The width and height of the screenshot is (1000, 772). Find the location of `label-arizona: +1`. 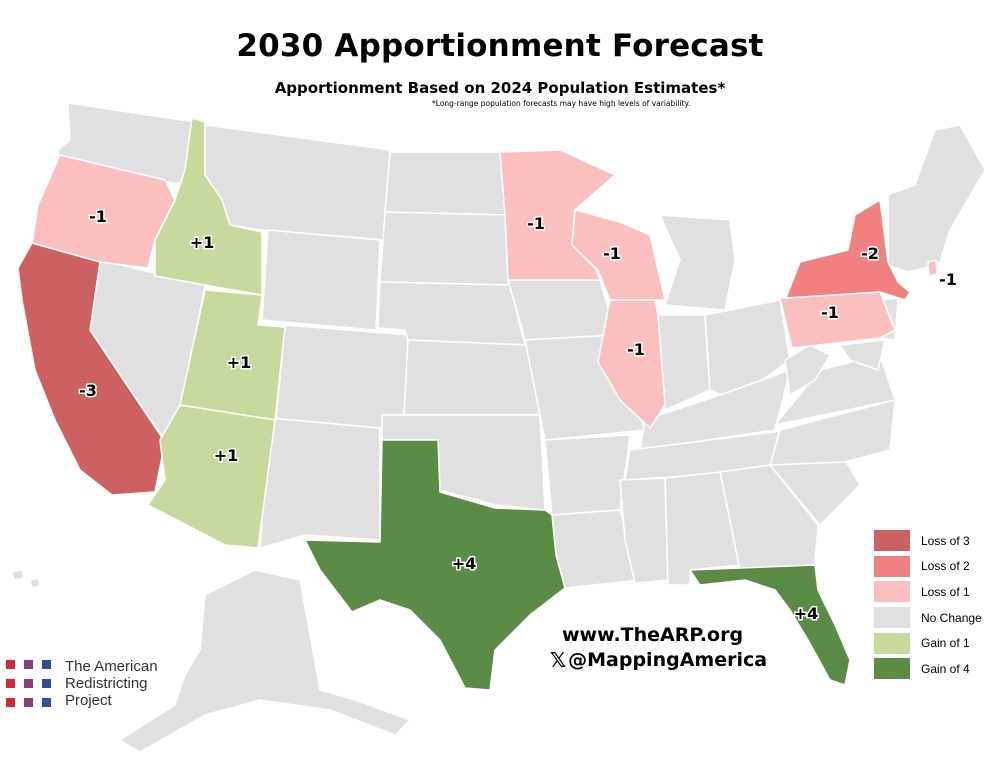

label-arizona: +1 is located at coordinates (226, 455).